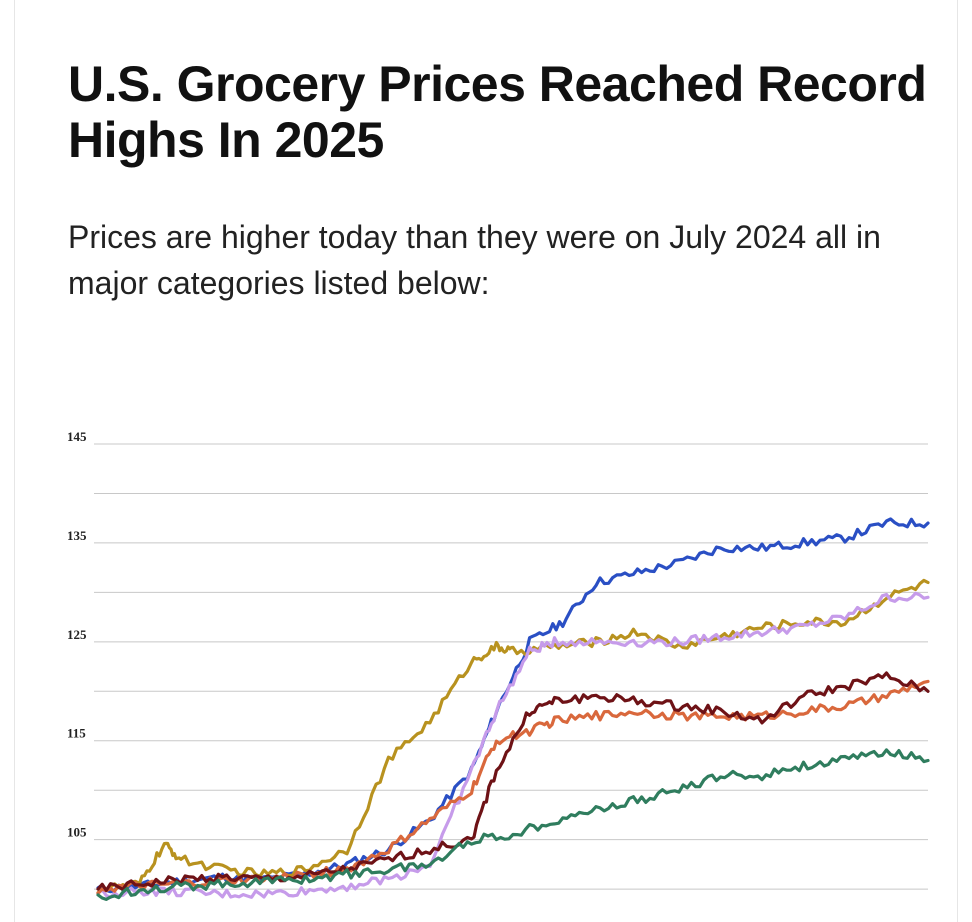  Describe the element at coordinates (77, 436) in the screenshot. I see `y-tick-label: 145` at that location.